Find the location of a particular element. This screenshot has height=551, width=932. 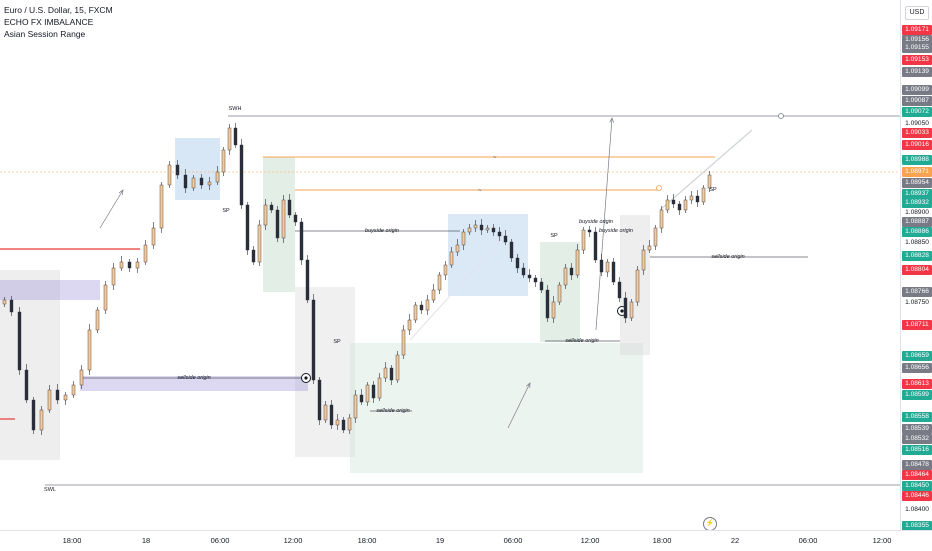

price-label: 1.08932 is located at coordinates (917, 203).